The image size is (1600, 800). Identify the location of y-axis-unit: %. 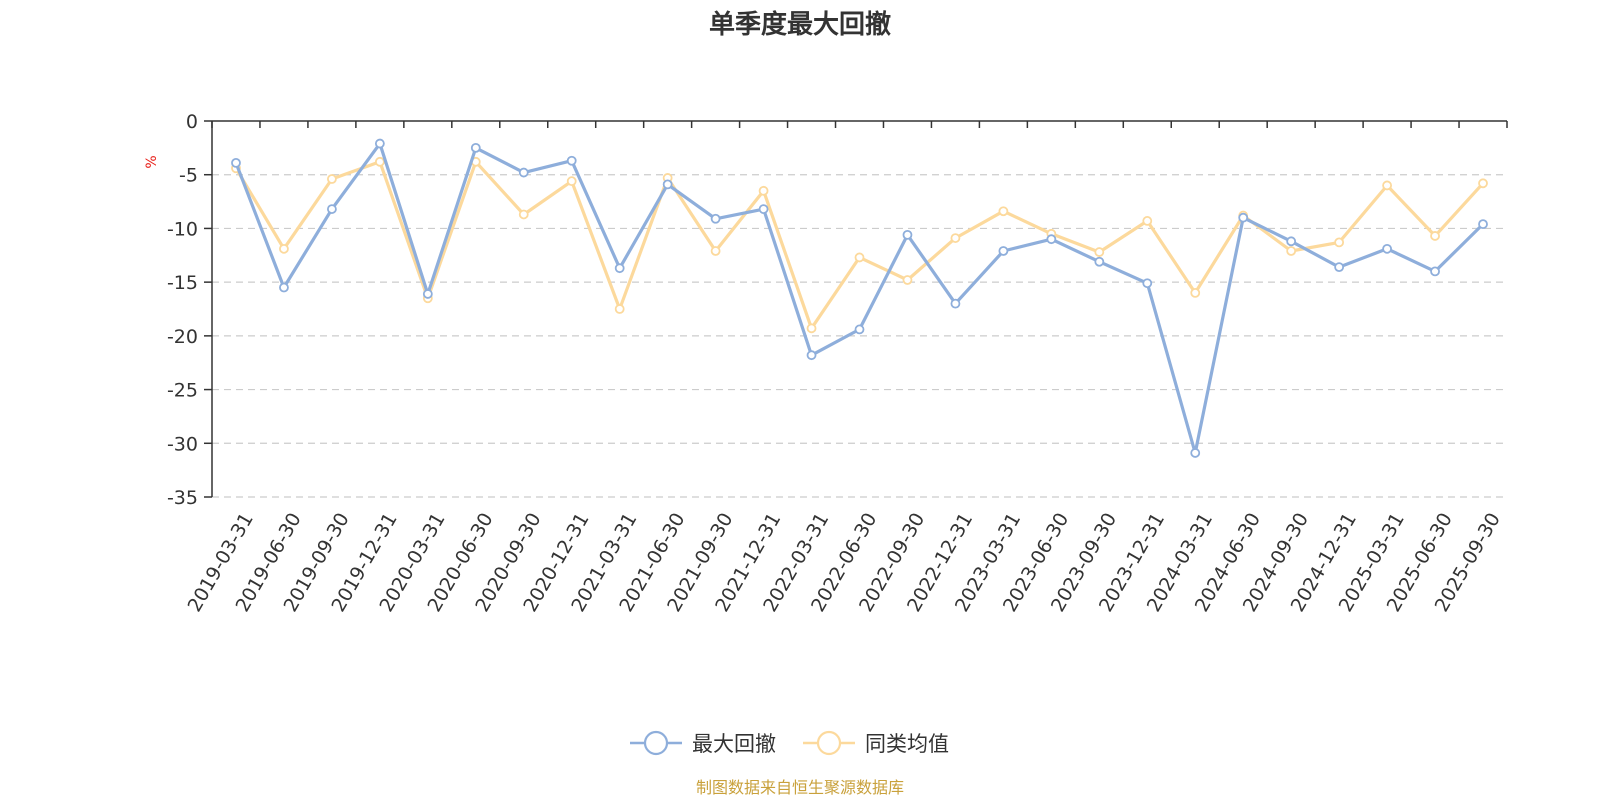
(152, 161).